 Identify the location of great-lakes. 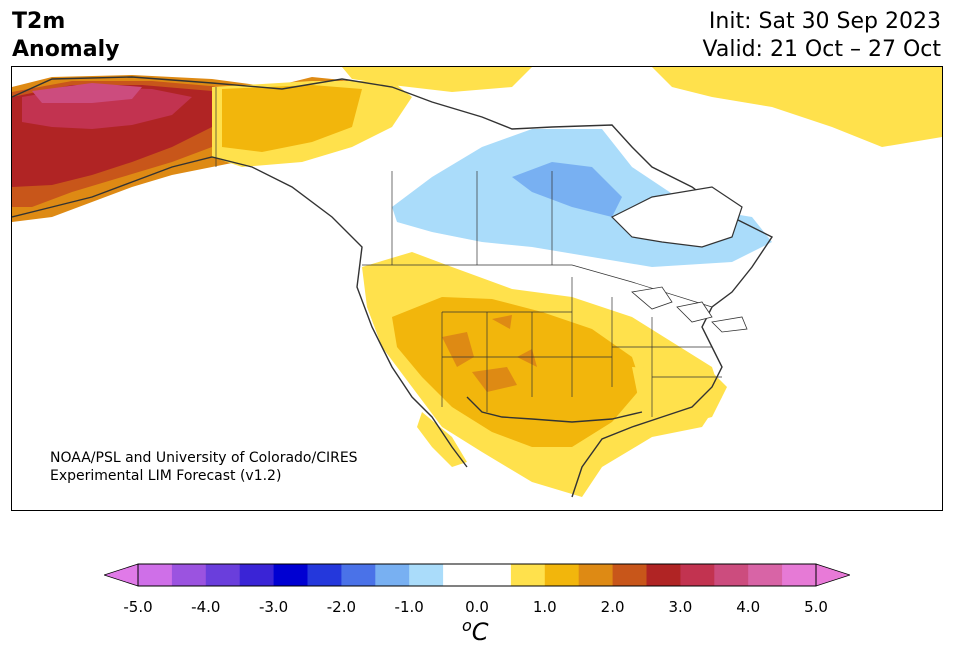
(689, 309).